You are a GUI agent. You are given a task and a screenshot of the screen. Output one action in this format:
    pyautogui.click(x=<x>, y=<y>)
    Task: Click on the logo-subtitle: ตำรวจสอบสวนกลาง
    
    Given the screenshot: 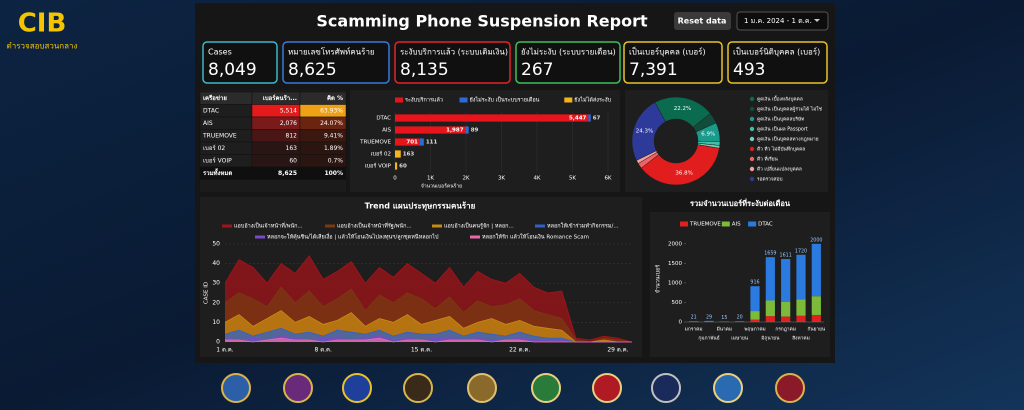 What is the action you would take?
    pyautogui.click(x=42, y=46)
    